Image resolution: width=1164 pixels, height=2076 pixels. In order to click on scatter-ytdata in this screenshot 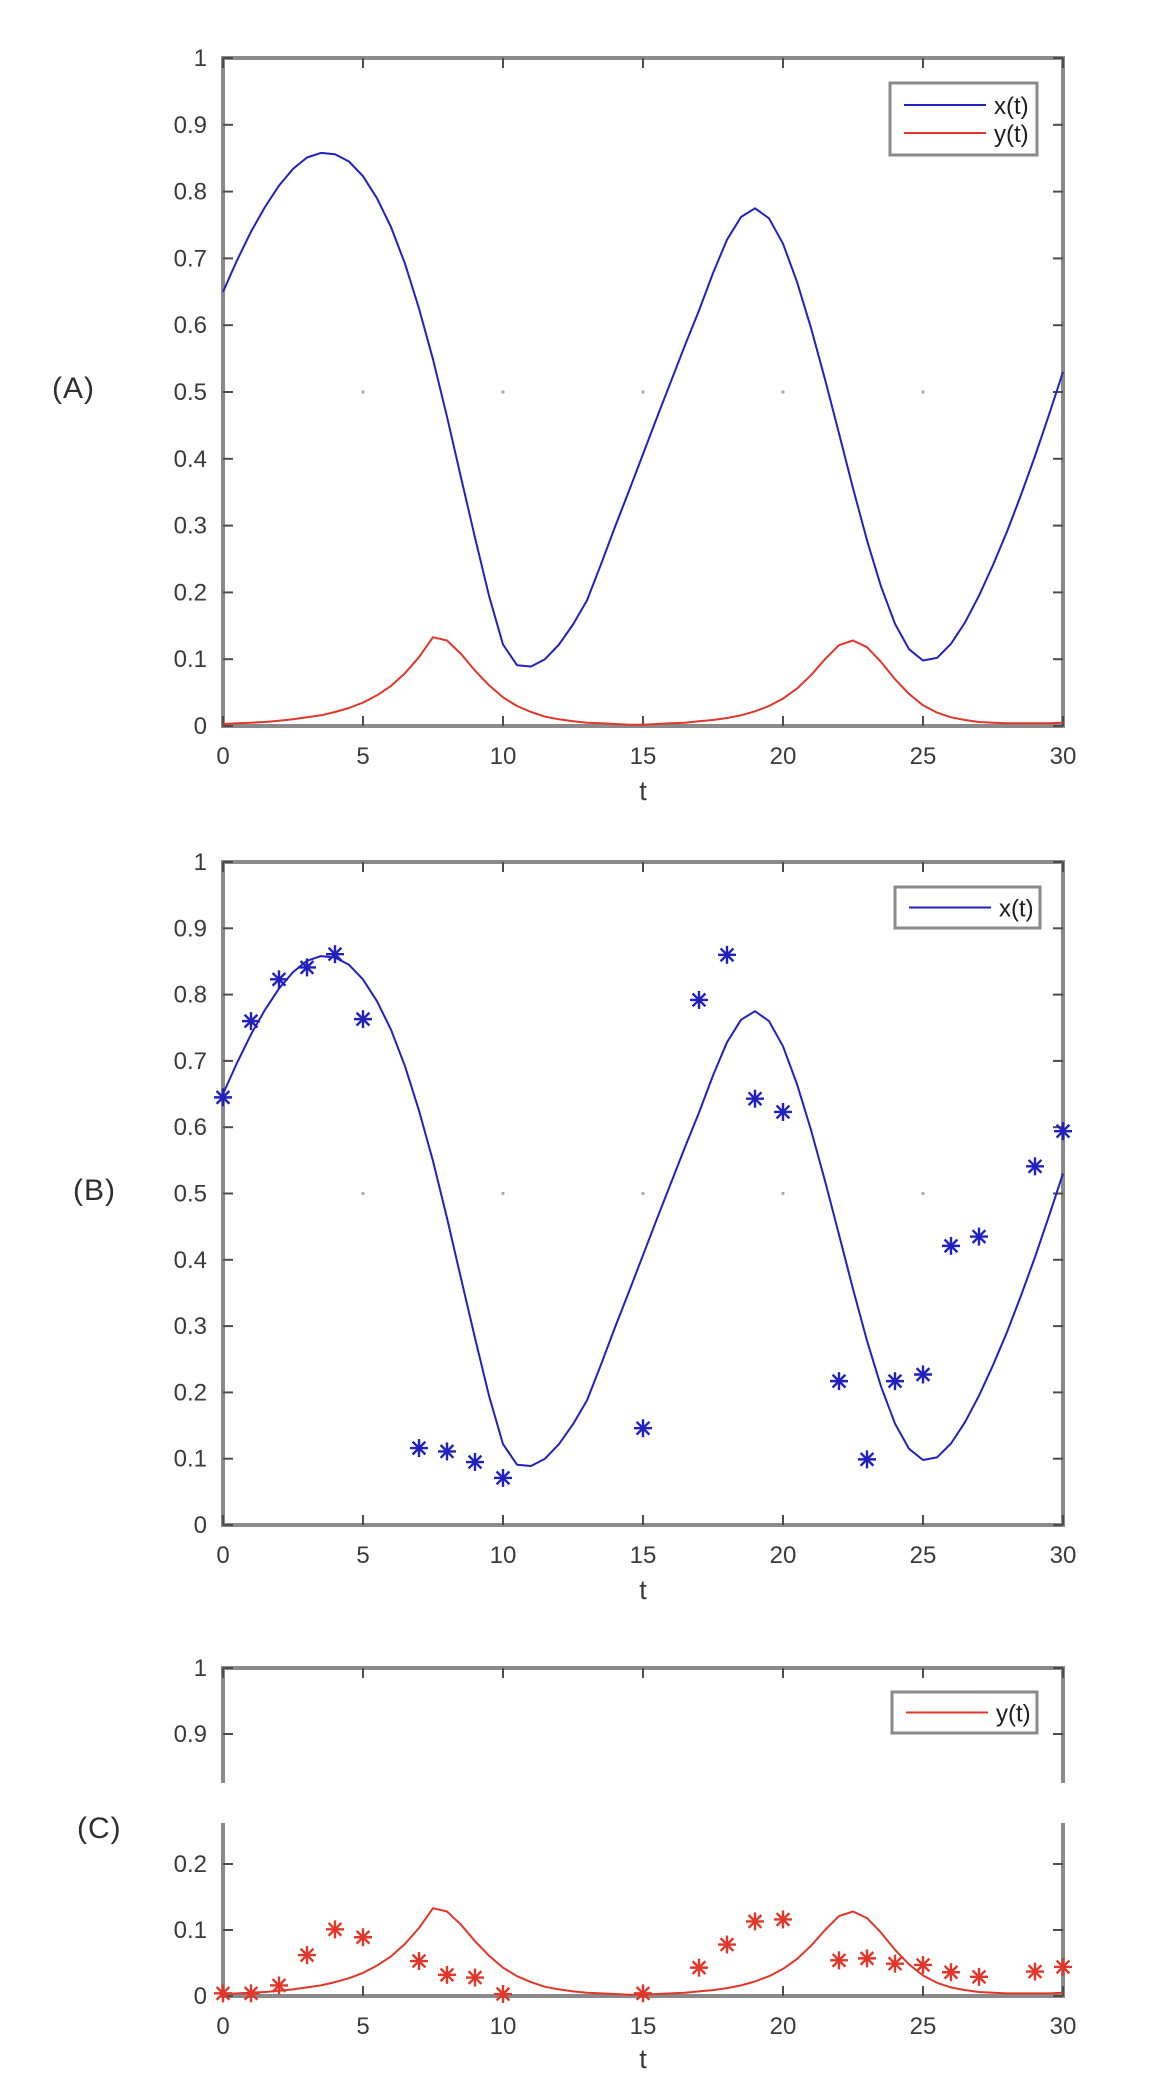, I will do `click(643, 1957)`.